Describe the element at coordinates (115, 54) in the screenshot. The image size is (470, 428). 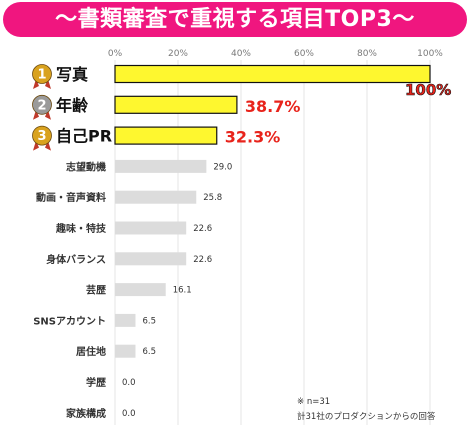
I see `x-tick-label: 0%` at that location.